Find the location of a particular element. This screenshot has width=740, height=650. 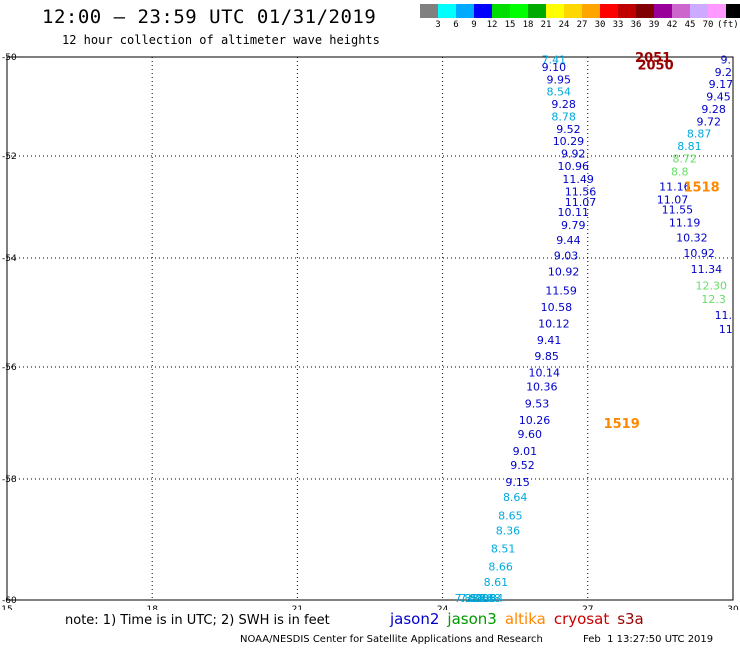

y-tick-label: -52 is located at coordinates (9, 157).